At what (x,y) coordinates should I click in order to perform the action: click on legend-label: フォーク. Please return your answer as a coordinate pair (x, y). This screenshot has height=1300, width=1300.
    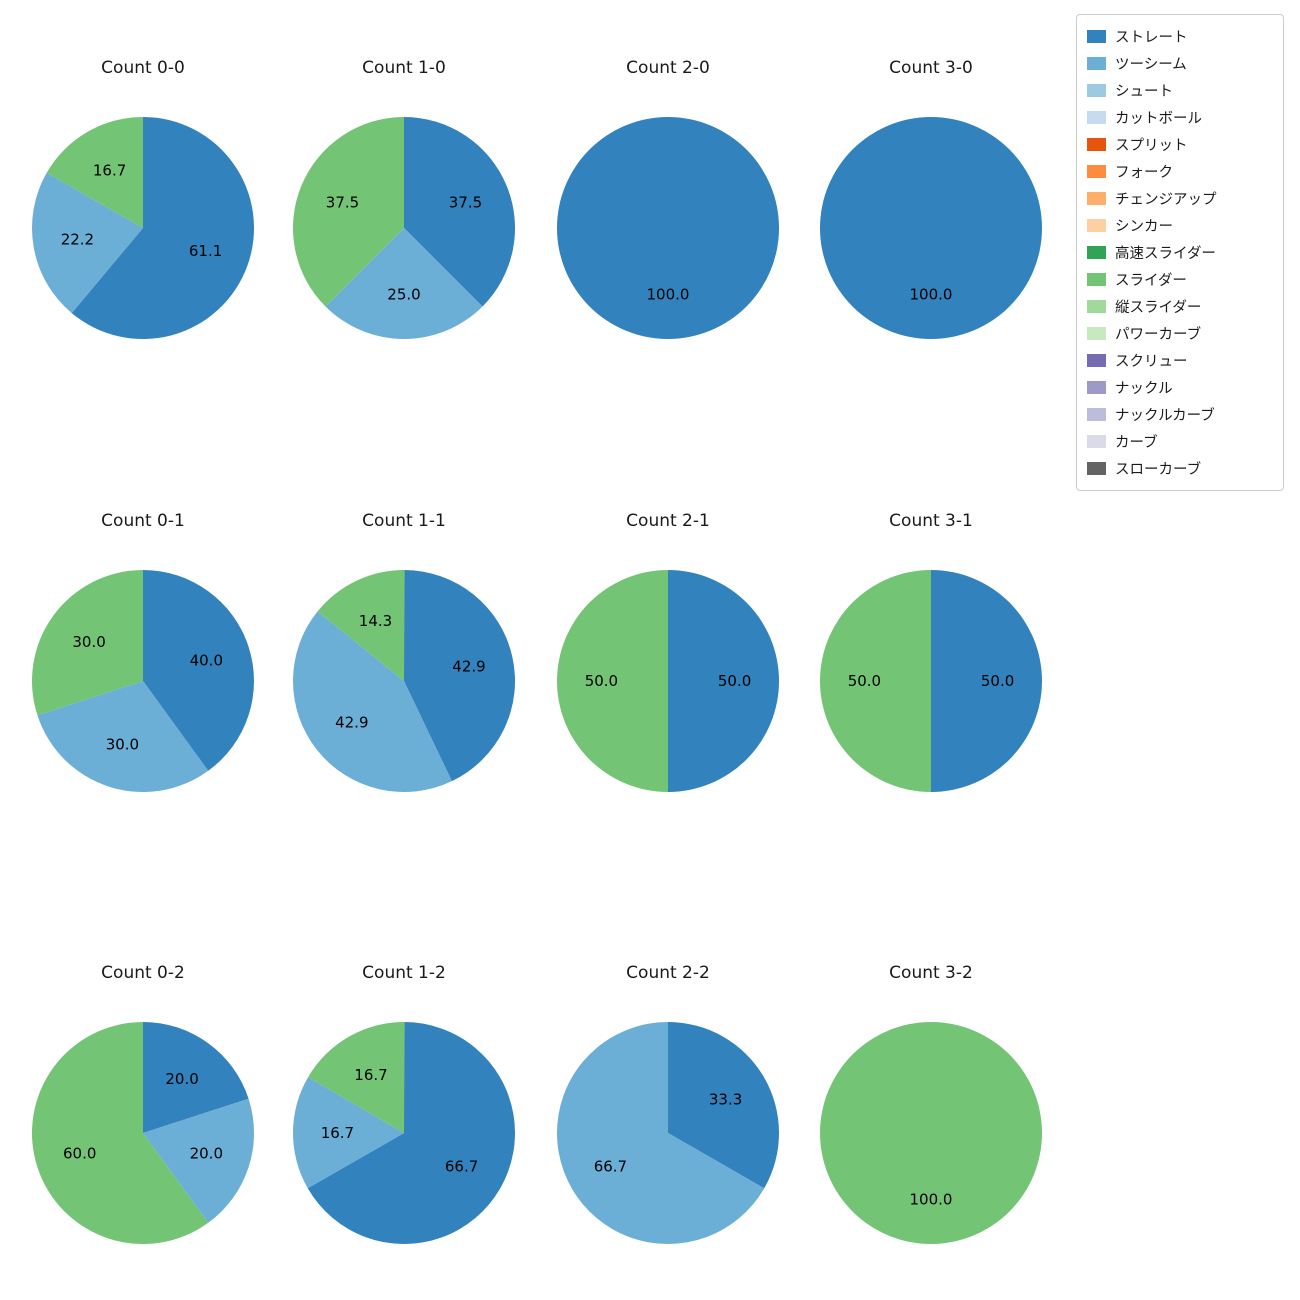
    Looking at the image, I should click on (1144, 173).